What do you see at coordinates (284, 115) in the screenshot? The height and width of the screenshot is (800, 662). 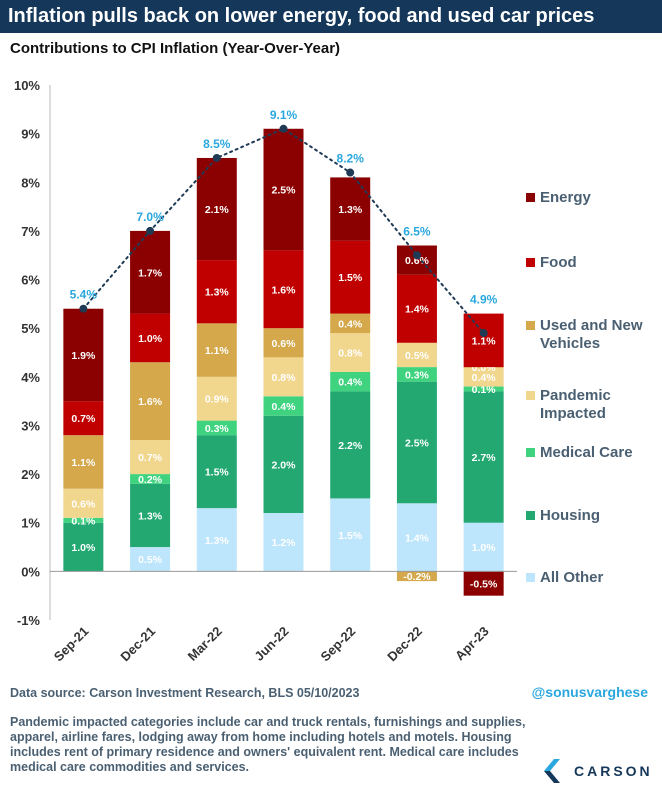 I see `total-label: 9.1%` at bounding box center [284, 115].